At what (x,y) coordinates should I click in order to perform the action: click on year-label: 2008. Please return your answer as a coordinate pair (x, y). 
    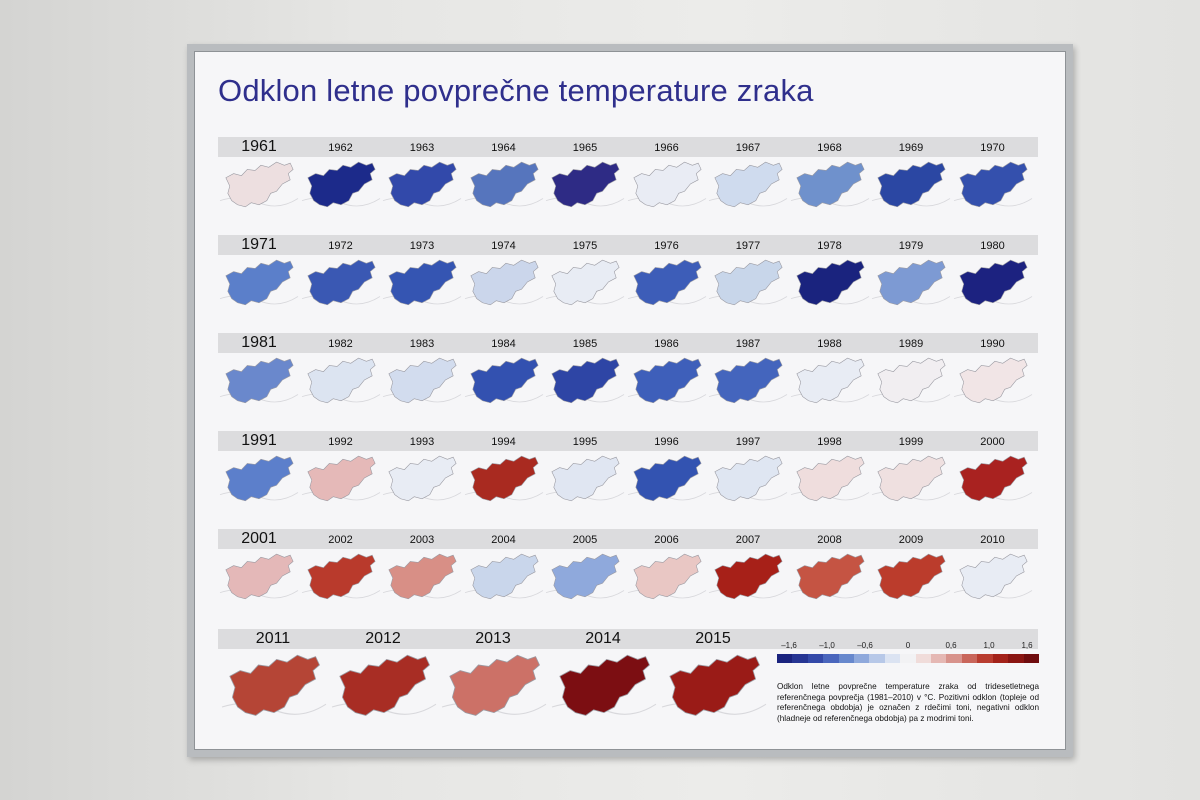
    Looking at the image, I should click on (829, 540).